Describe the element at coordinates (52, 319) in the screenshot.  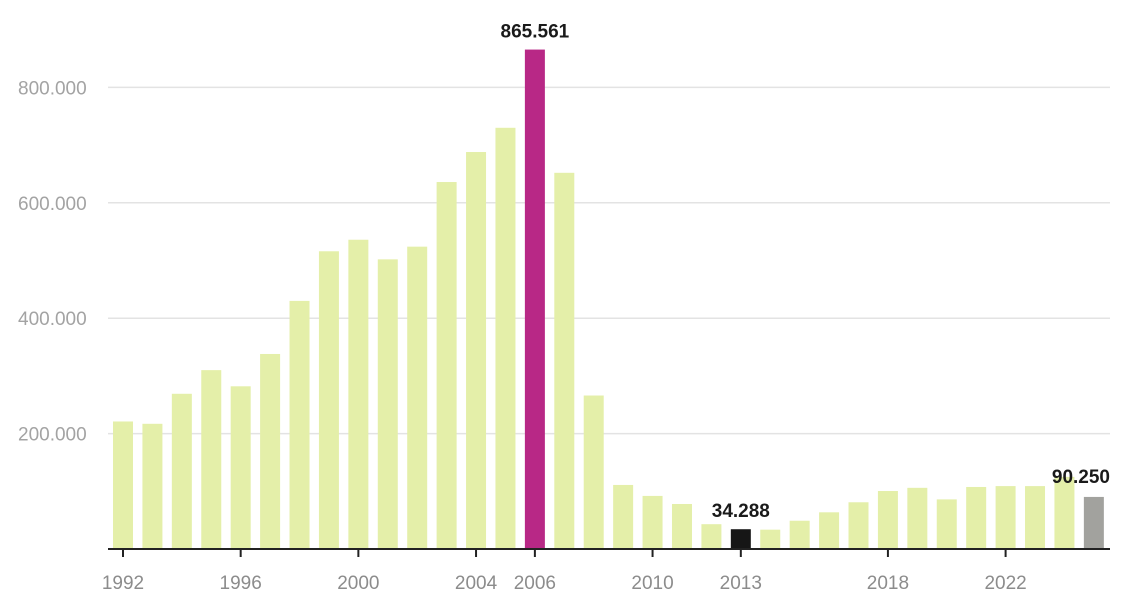
I see `y-tick-label: 400.000` at that location.